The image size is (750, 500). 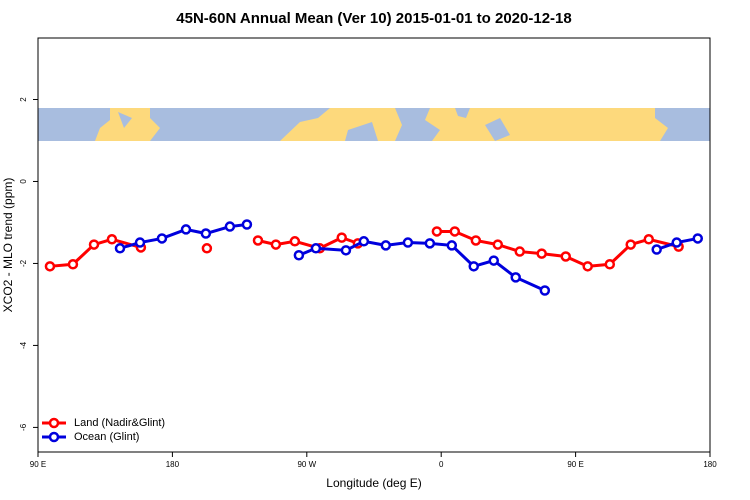 What do you see at coordinates (306, 464) in the screenshot?
I see `x-tick-label: 90 W` at bounding box center [306, 464].